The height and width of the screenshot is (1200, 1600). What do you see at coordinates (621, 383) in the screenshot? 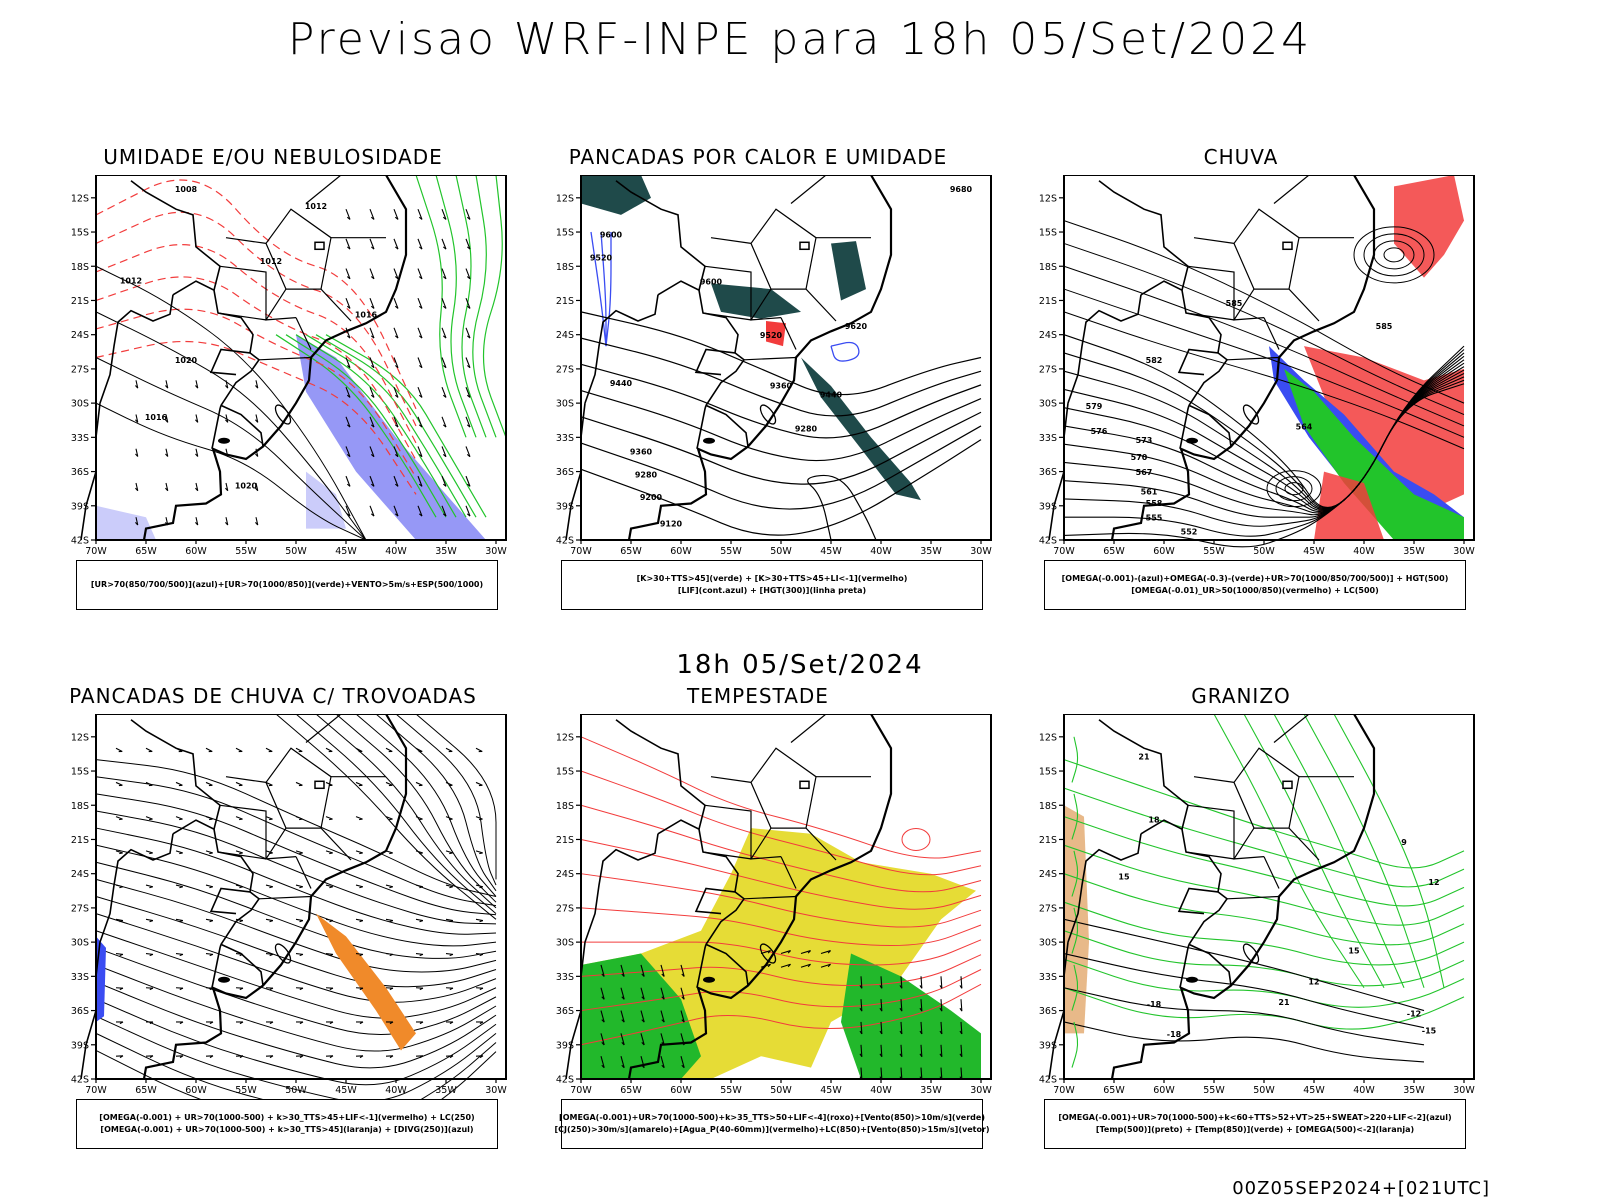
I see `contour-label: 9440` at bounding box center [621, 383].